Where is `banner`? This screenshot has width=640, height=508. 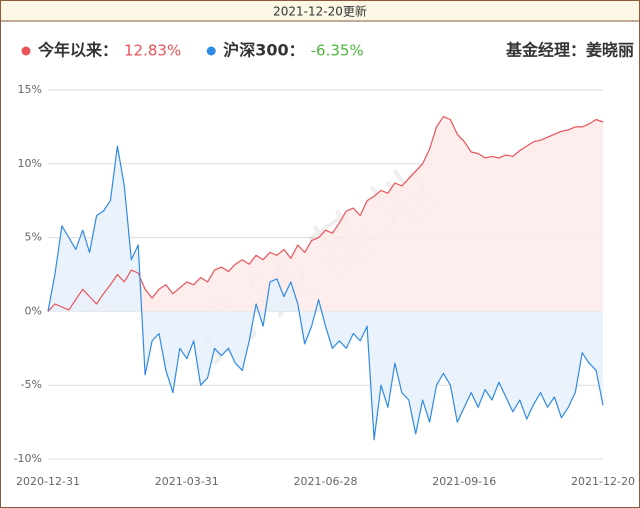
banner is located at coordinates (320, 11).